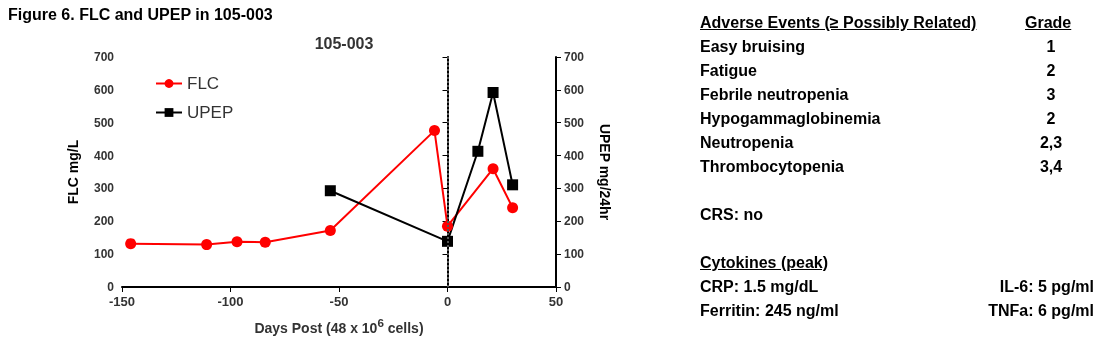 The width and height of the screenshot is (1104, 347). I want to click on y-tick-label: 500, so click(104, 122).